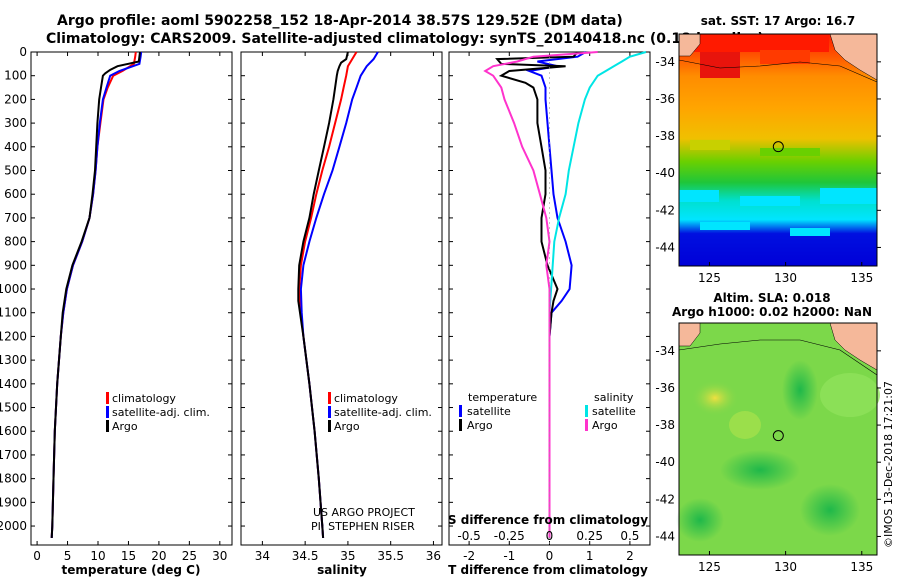 This screenshot has height=580, width=900. What do you see at coordinates (13, 360) in the screenshot?
I see `y-tick-label: 1300` at bounding box center [13, 360].